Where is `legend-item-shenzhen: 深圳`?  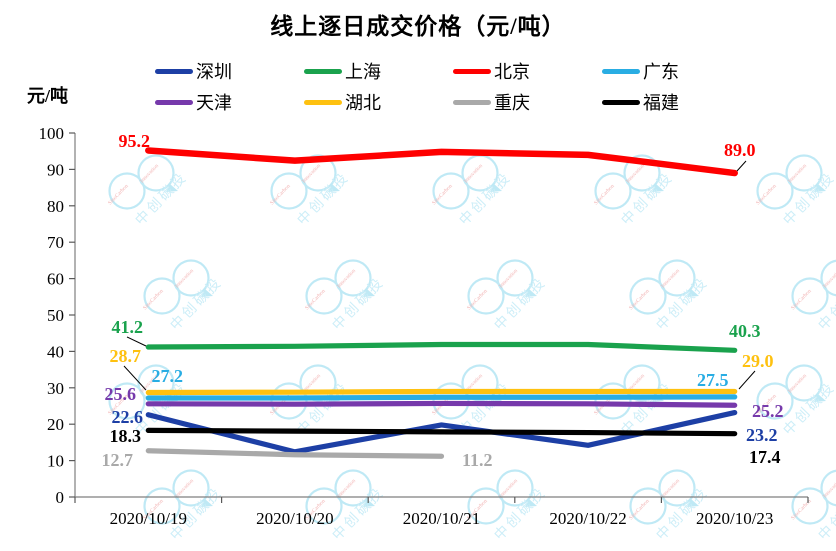
legend-item-shenzhen: 深圳 is located at coordinates (229, 72).